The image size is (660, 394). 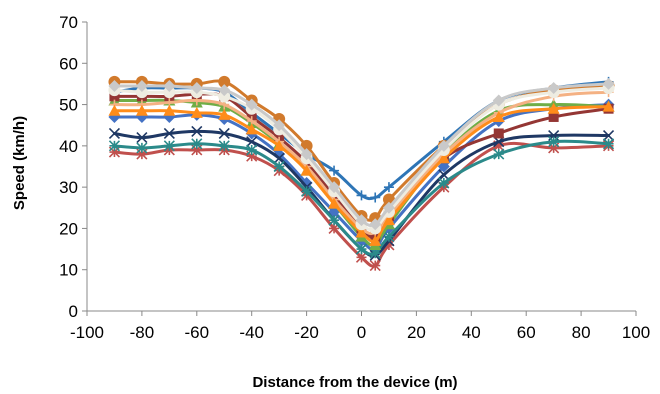 I want to click on x-tick-label: 80, so click(x=581, y=332).